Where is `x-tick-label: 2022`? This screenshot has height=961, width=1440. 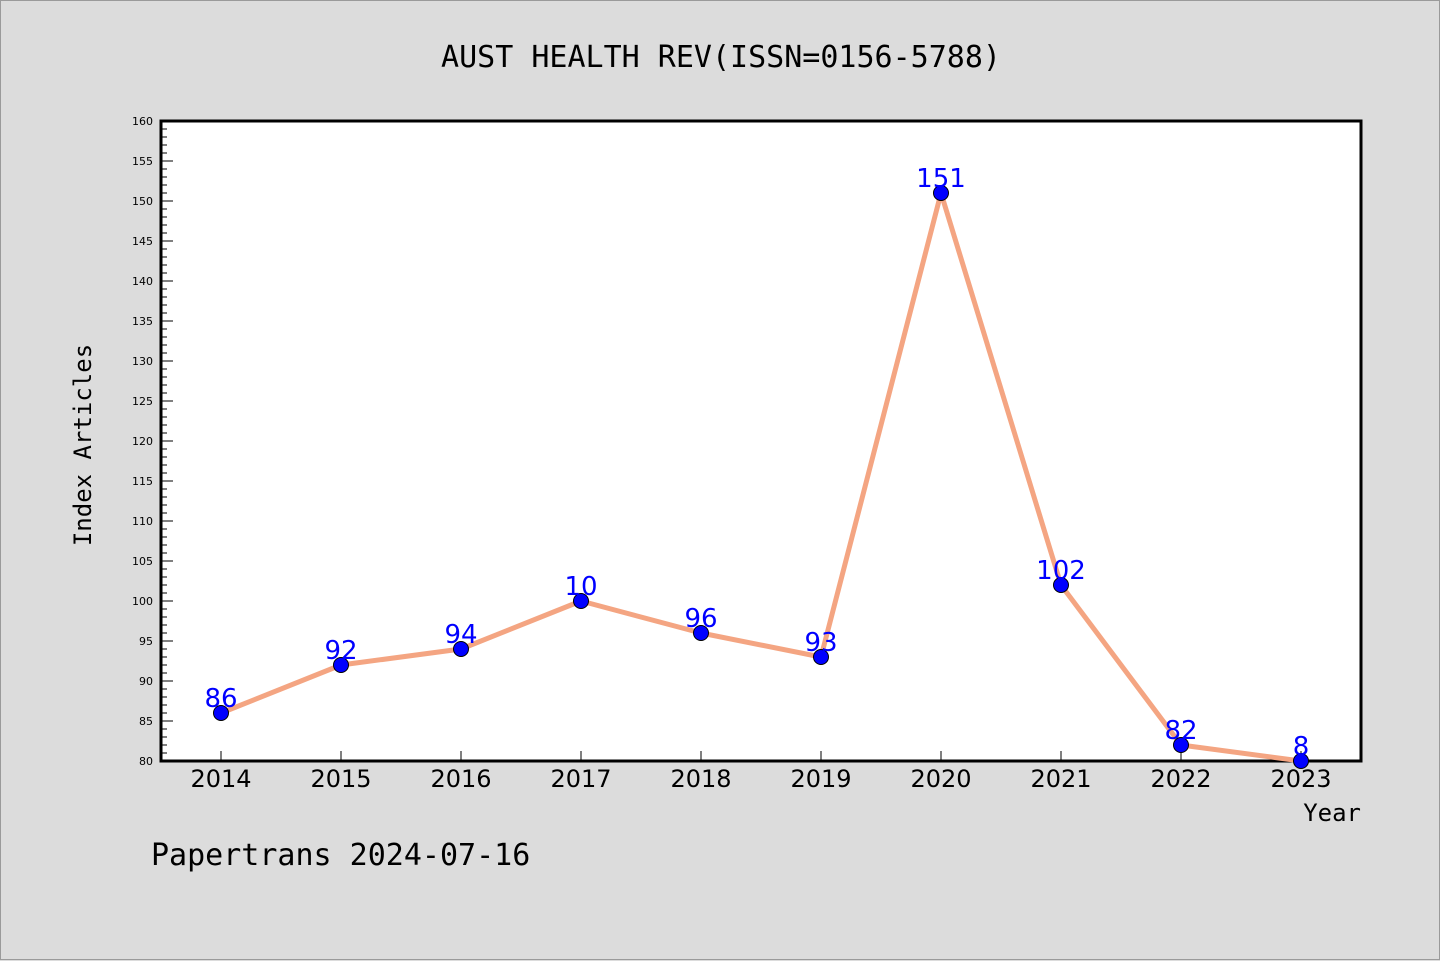
x-tick-label: 2022 is located at coordinates (1180, 779).